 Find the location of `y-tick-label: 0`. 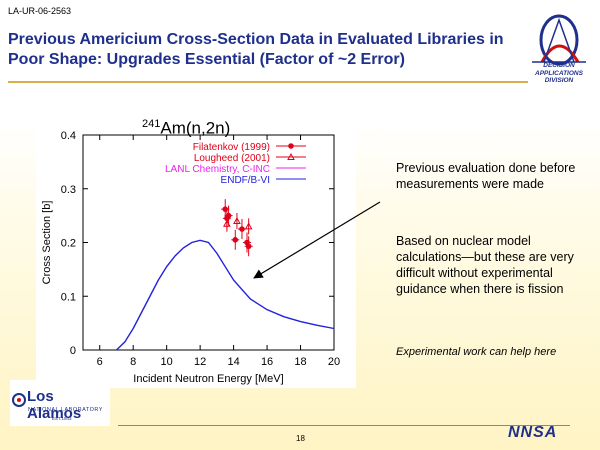

y-tick-label: 0 is located at coordinates (73, 351).